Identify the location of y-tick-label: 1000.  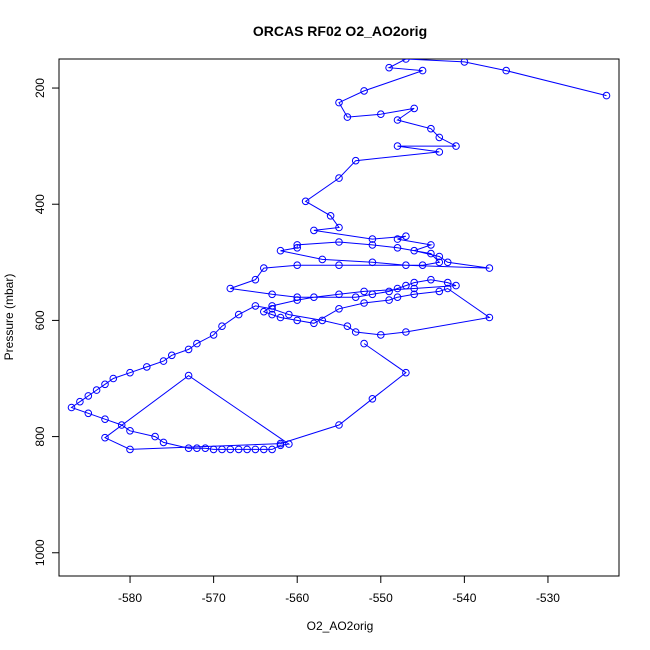
(40, 552).